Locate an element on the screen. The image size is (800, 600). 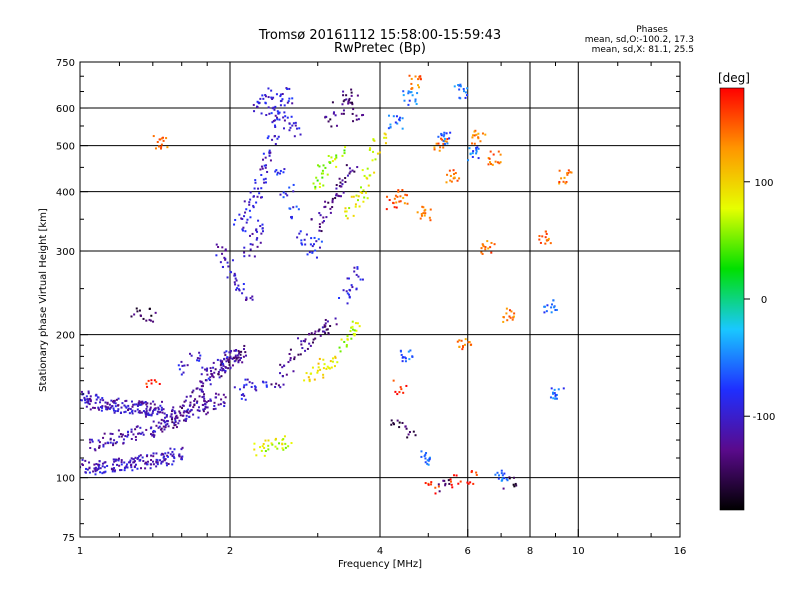
colorbar-tick-label: -100 is located at coordinates (764, 417).